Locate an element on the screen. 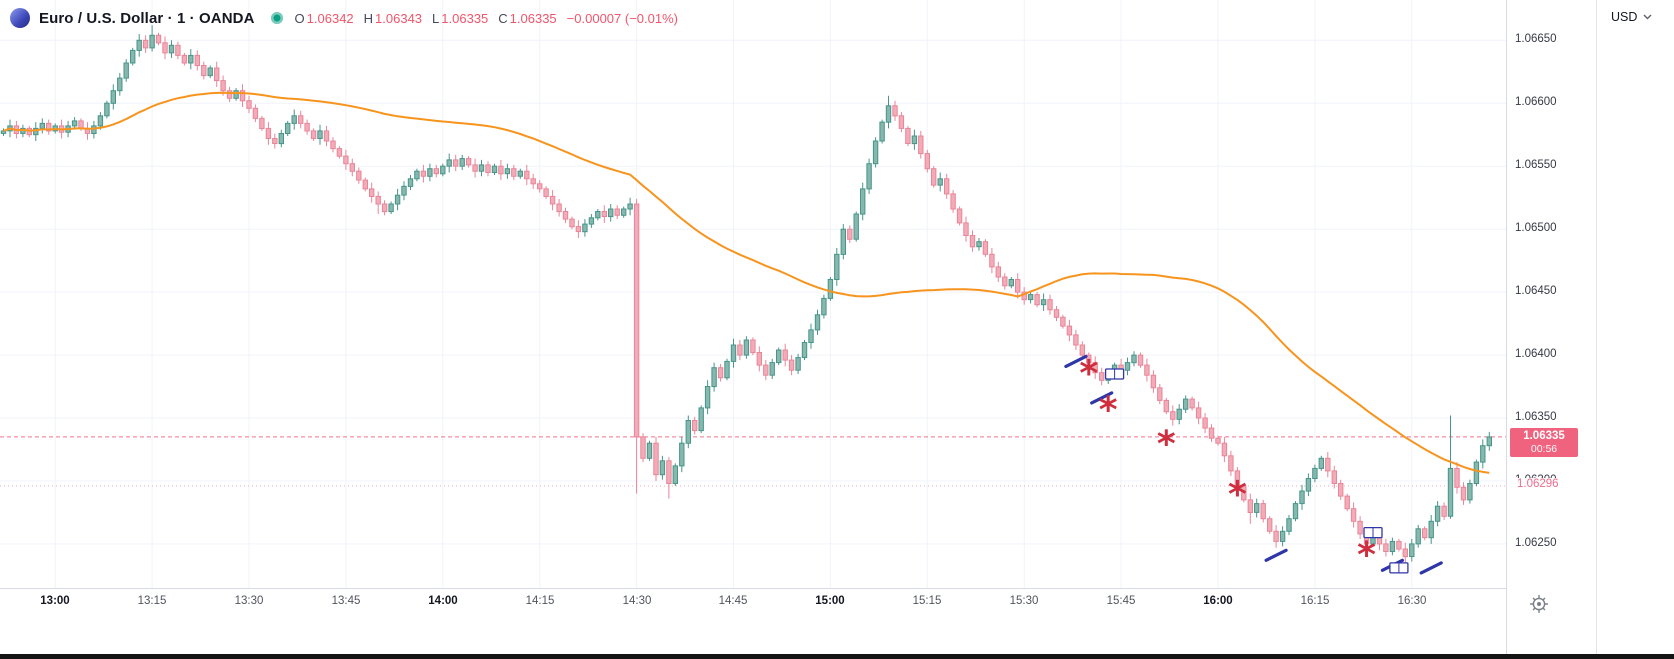 This screenshot has height=659, width=1674. settings-icon is located at coordinates (1539, 604).